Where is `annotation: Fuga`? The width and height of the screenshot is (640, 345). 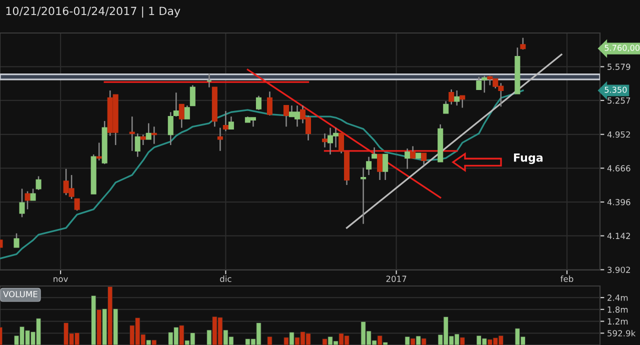 annotation: Fuga is located at coordinates (528, 158).